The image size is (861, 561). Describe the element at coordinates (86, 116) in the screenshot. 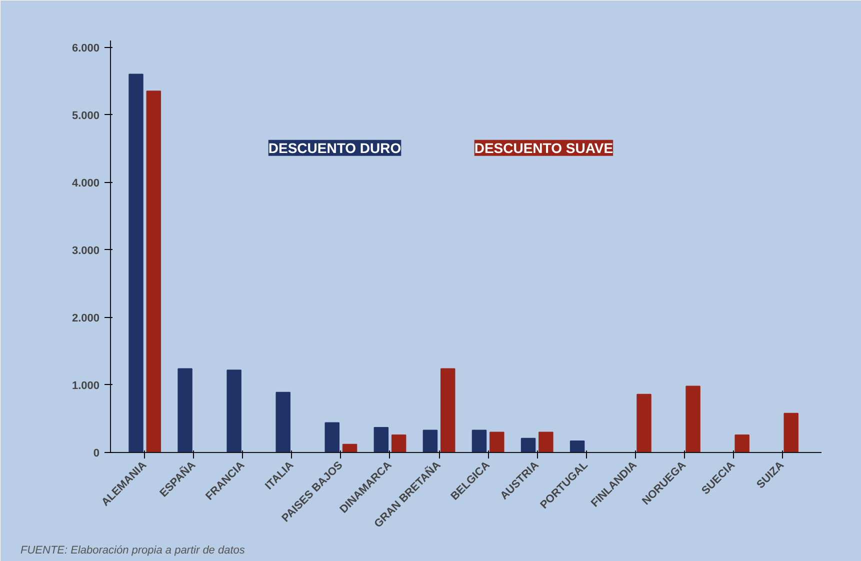

I see `y-tick-label: 5.000` at that location.